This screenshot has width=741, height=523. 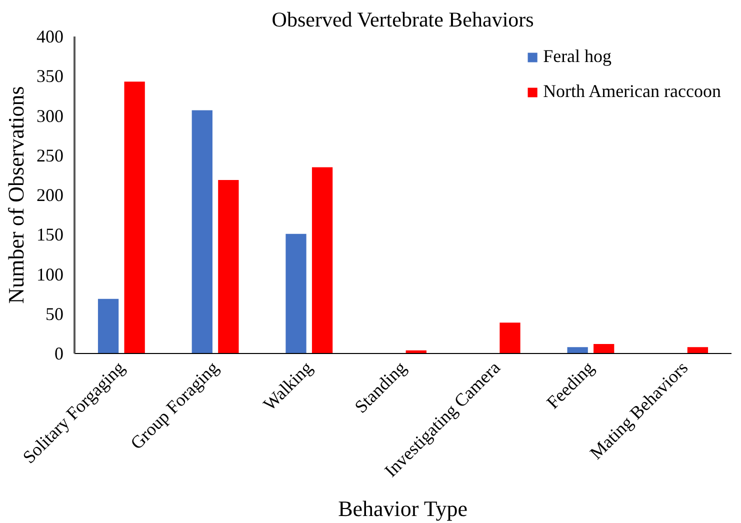 What do you see at coordinates (577, 56) in the screenshot?
I see `legend-label: Feral hog` at bounding box center [577, 56].